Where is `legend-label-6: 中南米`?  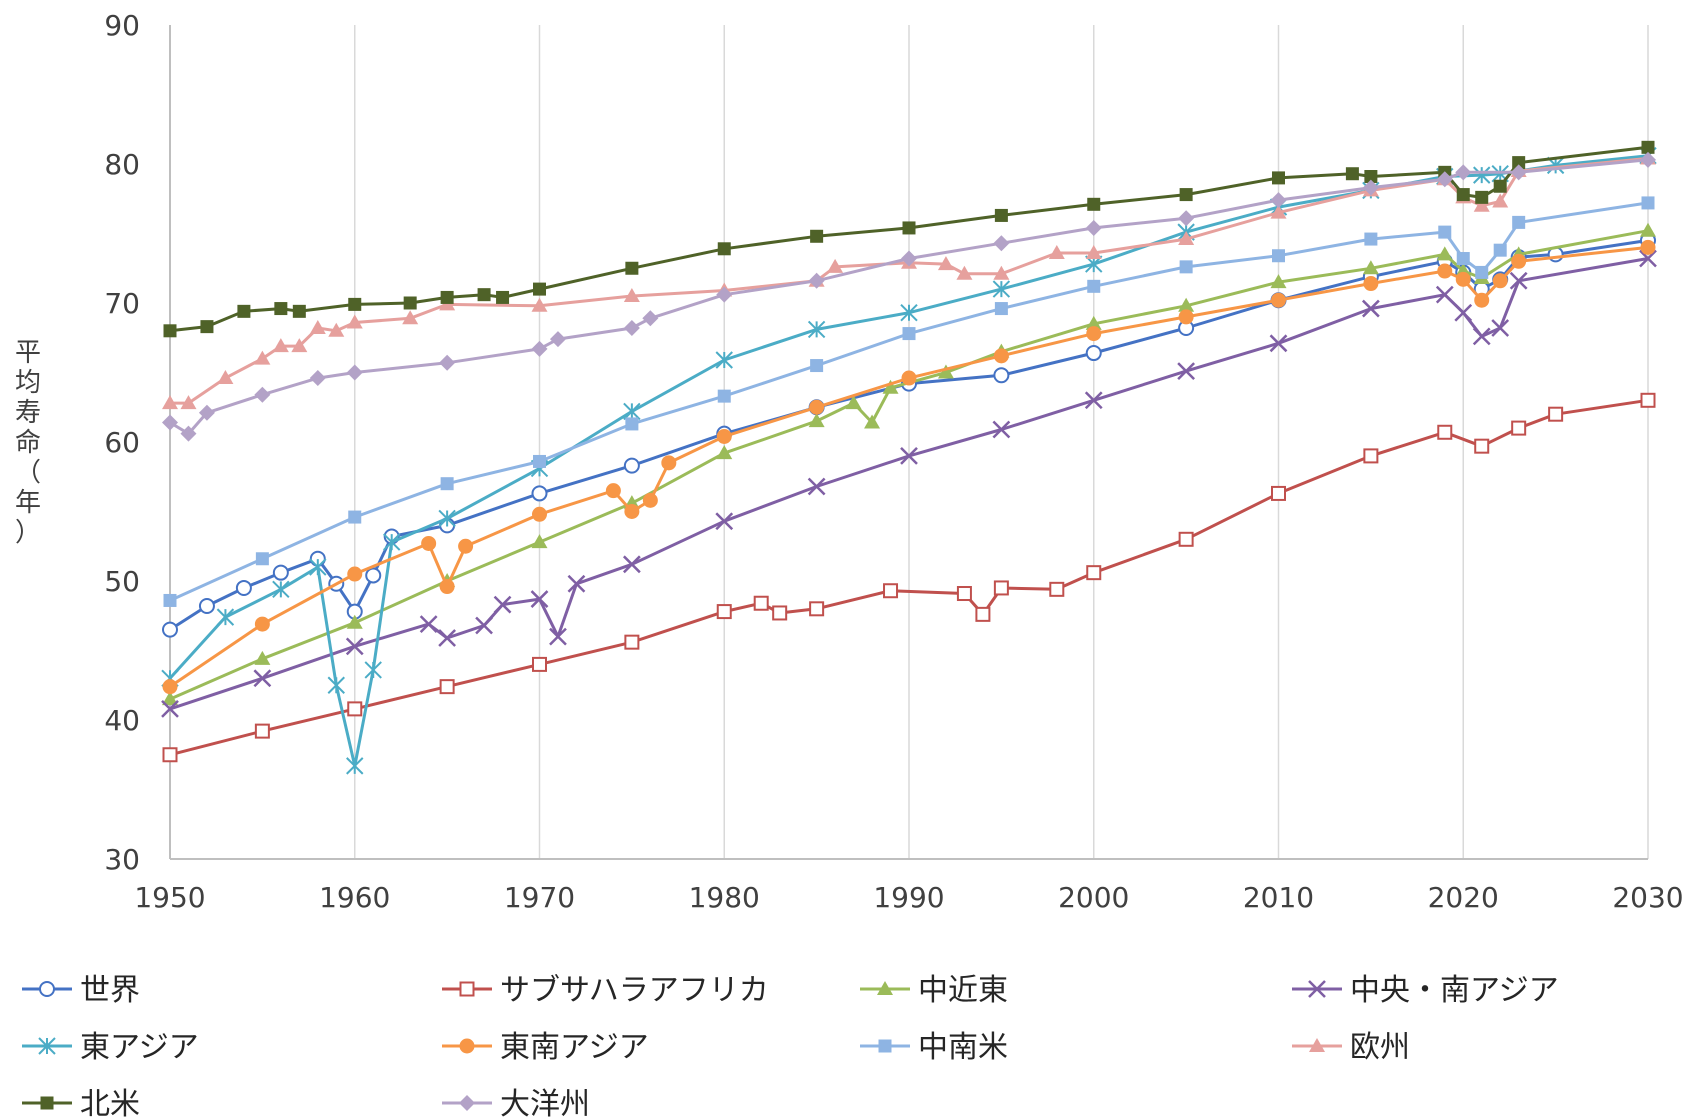 legend-label-6: 中南米 is located at coordinates (963, 1047).